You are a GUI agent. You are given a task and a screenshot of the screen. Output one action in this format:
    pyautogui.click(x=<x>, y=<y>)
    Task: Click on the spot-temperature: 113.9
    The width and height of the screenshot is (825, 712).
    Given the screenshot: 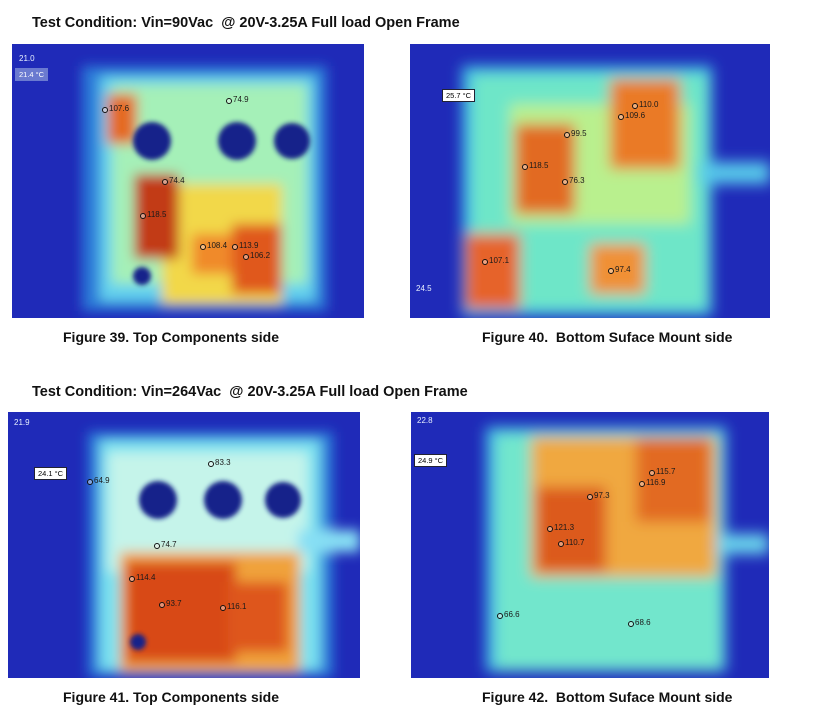 What is the action you would take?
    pyautogui.click(x=245, y=245)
    